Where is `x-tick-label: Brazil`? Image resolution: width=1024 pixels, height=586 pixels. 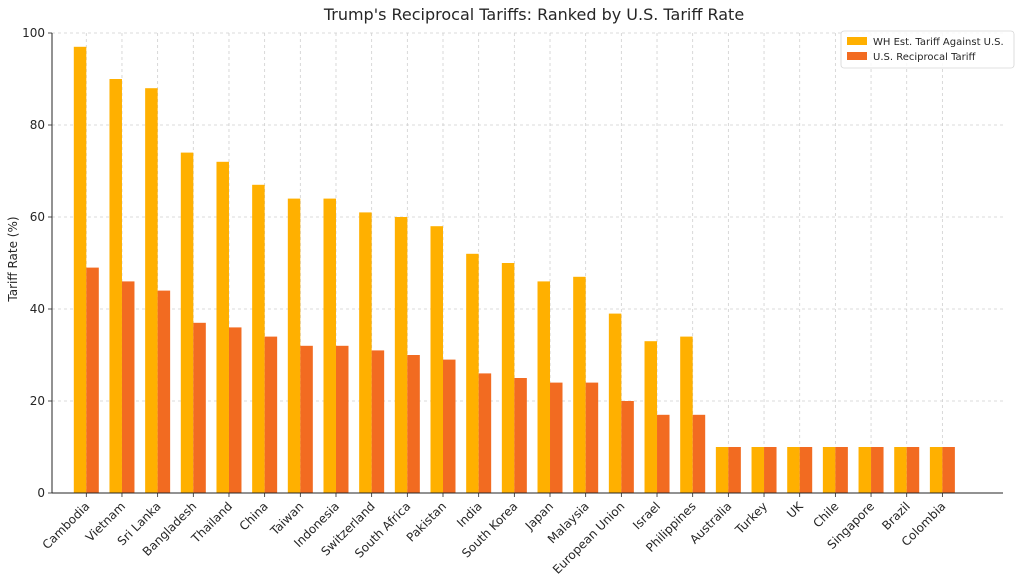
x-tick-label: Brazil is located at coordinates (896, 516).